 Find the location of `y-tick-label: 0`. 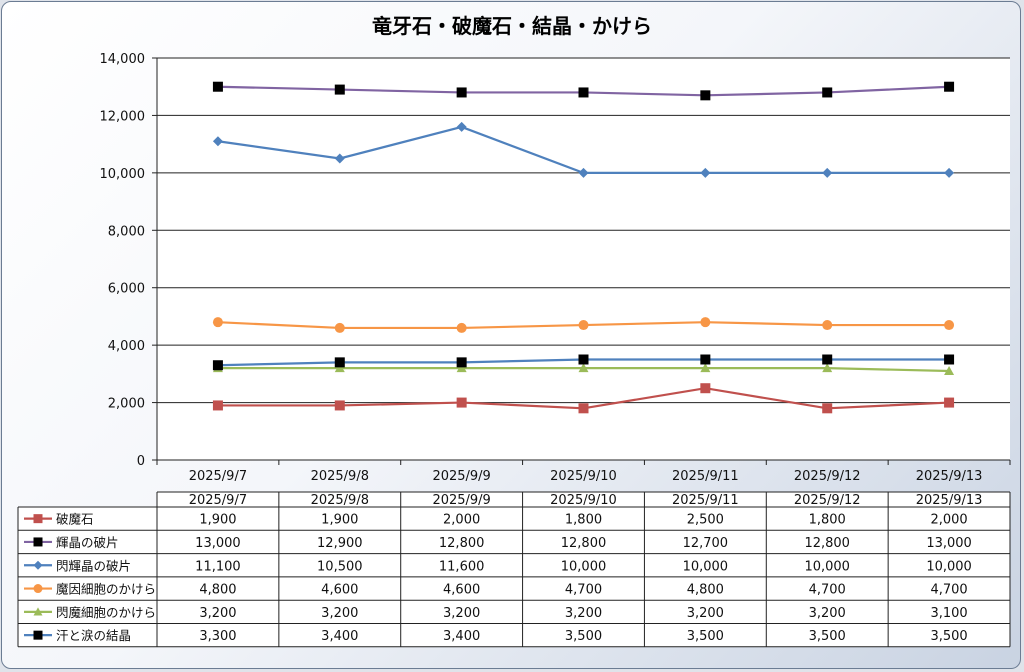

y-tick-label: 0 is located at coordinates (141, 461).